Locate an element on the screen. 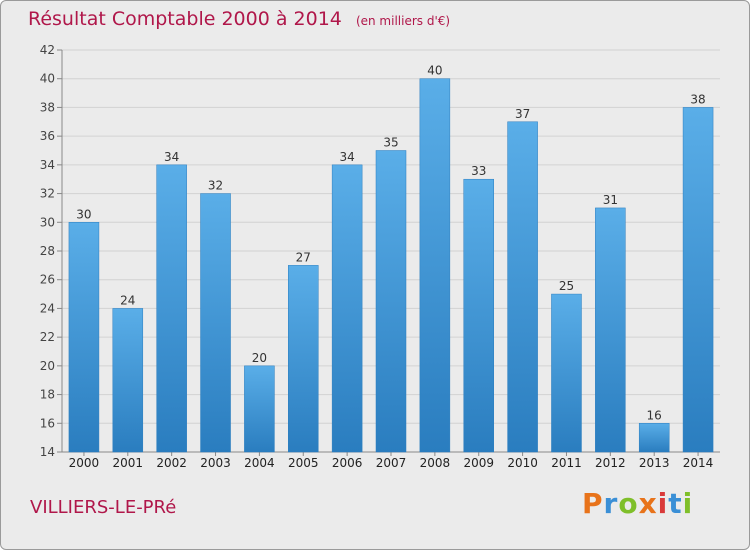 This screenshot has width=750, height=550. chart-title-text: Résultat Comptable 2000 à 2014 is located at coordinates (185, 19).